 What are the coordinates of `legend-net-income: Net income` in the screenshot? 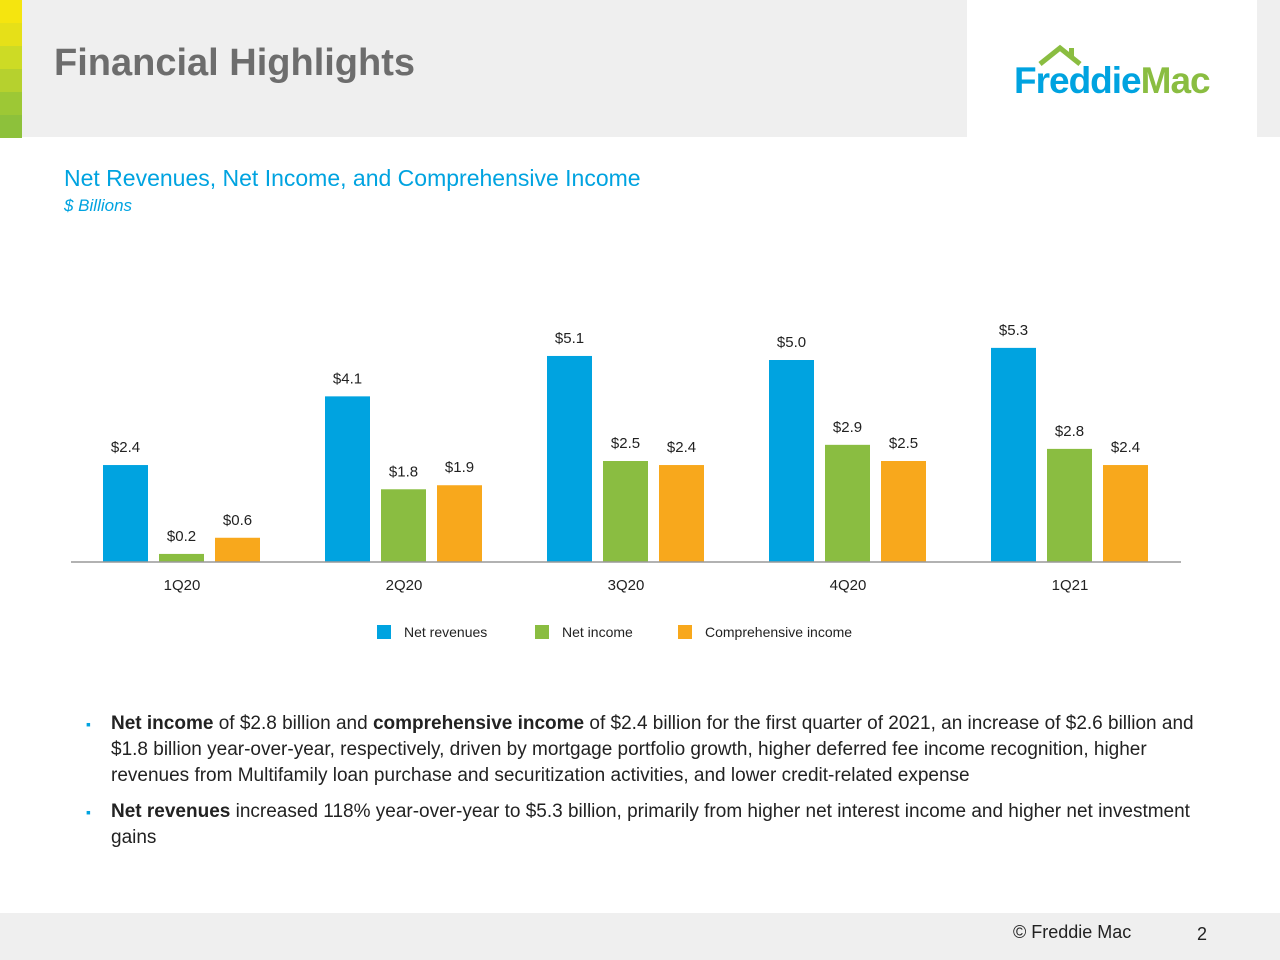 It's located at (584, 632).